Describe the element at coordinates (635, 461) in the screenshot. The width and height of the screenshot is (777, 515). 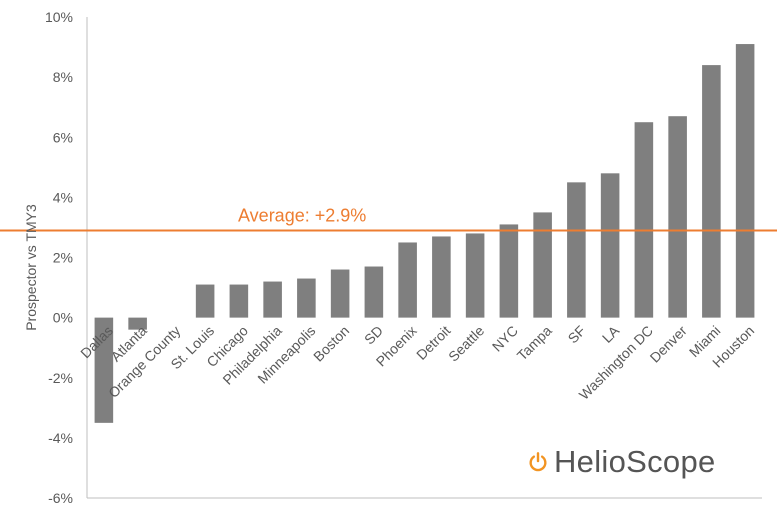
I see `logo-text: HelioScope` at that location.